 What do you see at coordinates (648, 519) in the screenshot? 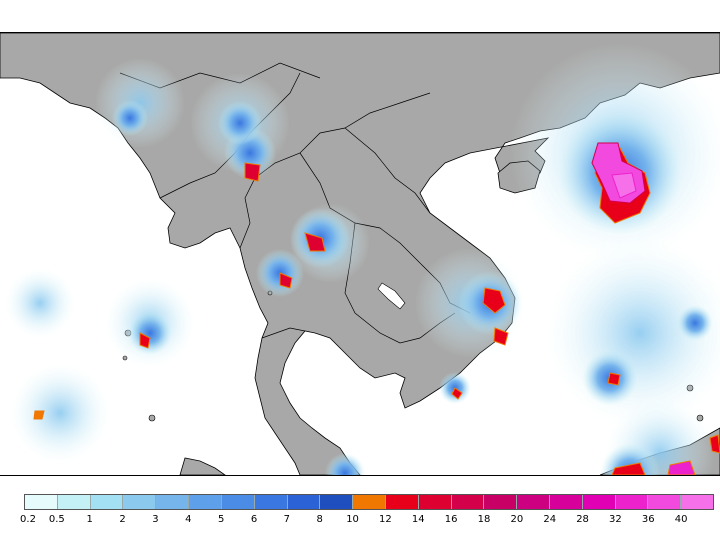
I see `legend-tick-label: 36` at bounding box center [648, 519].